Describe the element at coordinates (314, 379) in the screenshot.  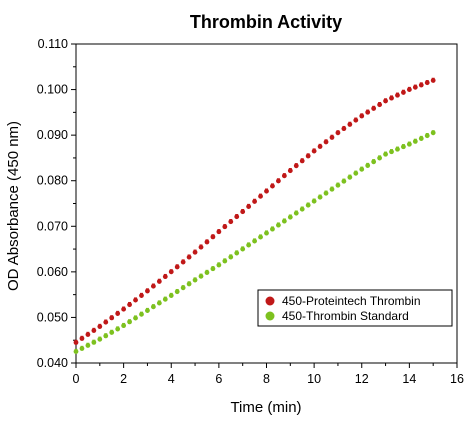
I see `x-tick-label: 10` at that location.